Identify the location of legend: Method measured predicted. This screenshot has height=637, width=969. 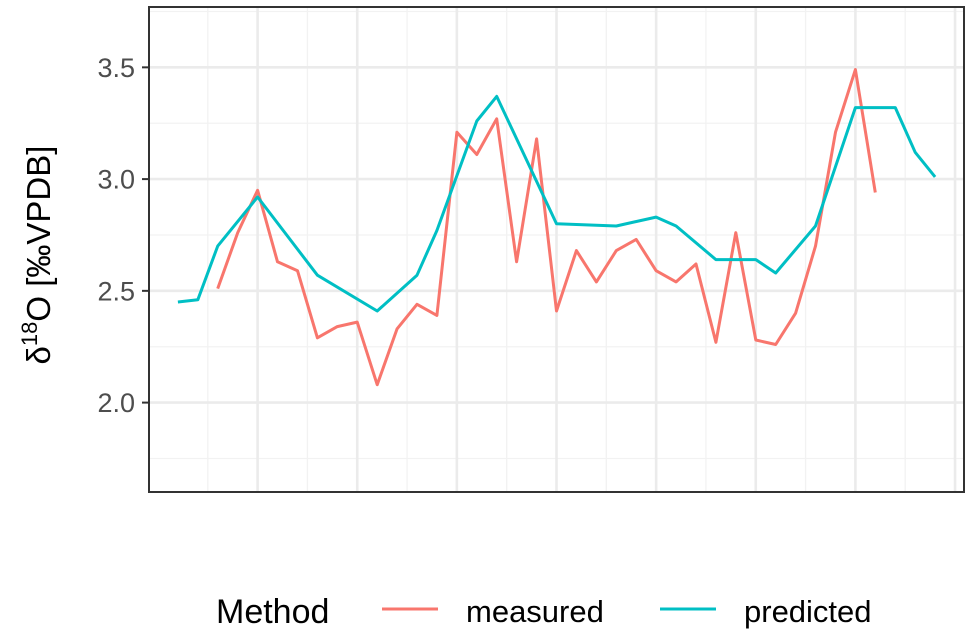
(544, 612).